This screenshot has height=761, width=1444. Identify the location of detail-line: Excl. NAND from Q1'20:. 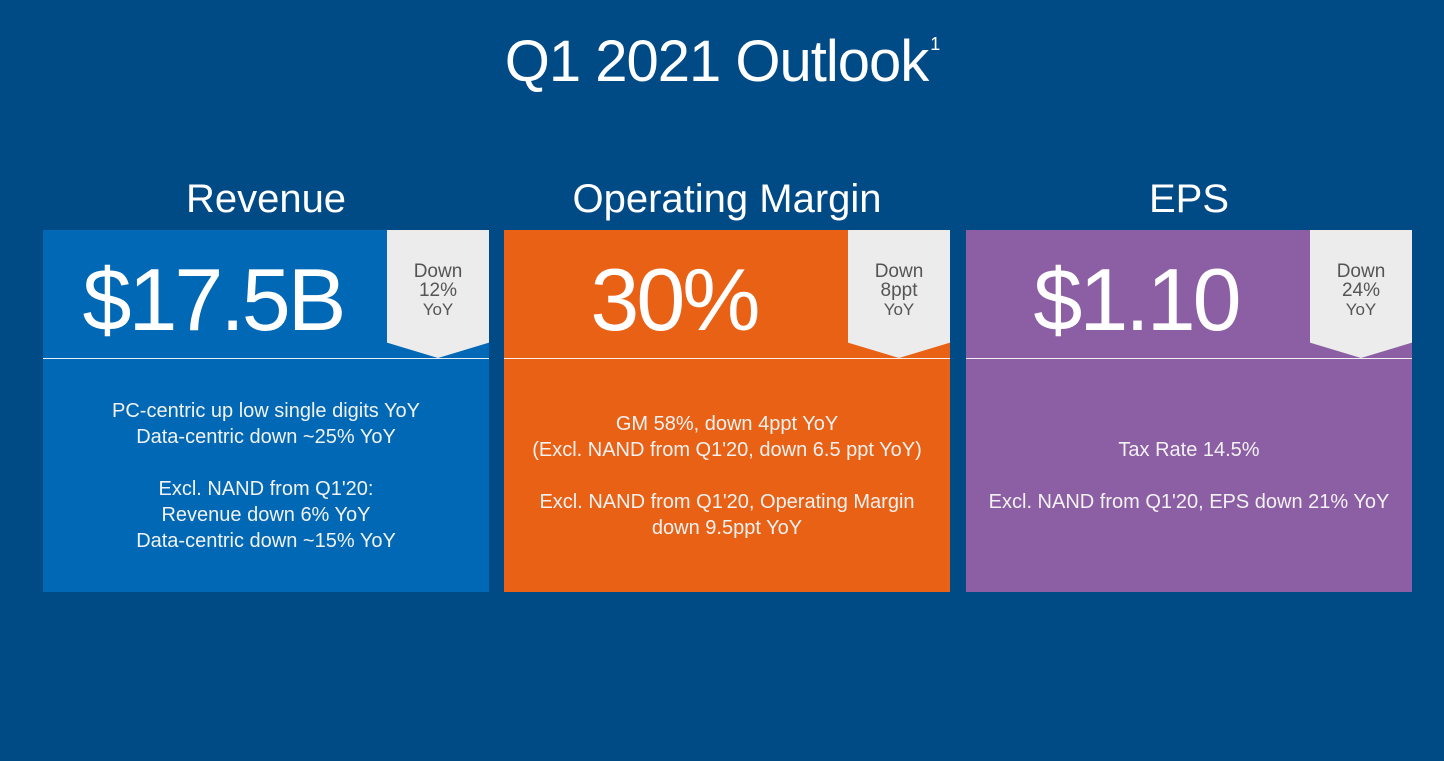
(266, 489).